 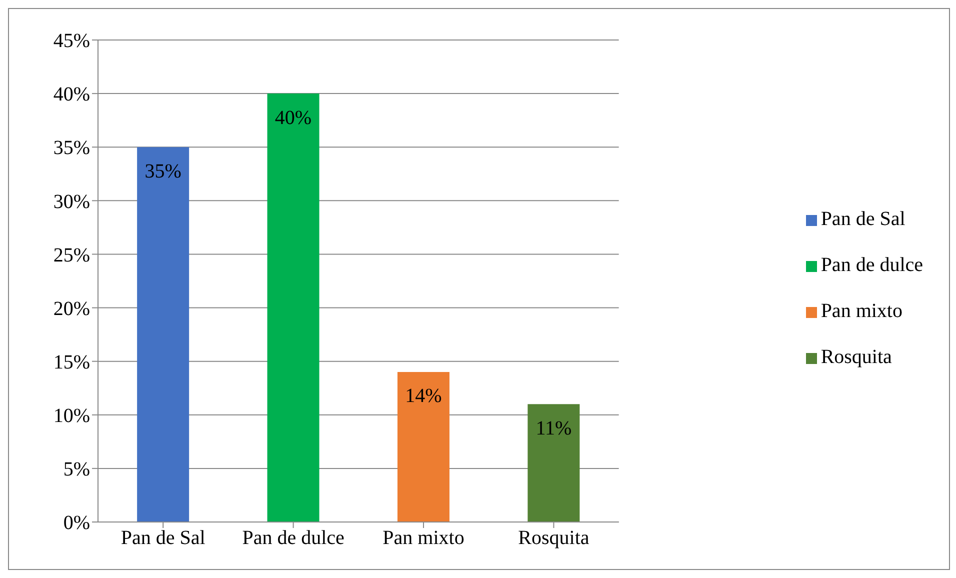 I want to click on legend-label: Pan de dulce, so click(x=871, y=265).